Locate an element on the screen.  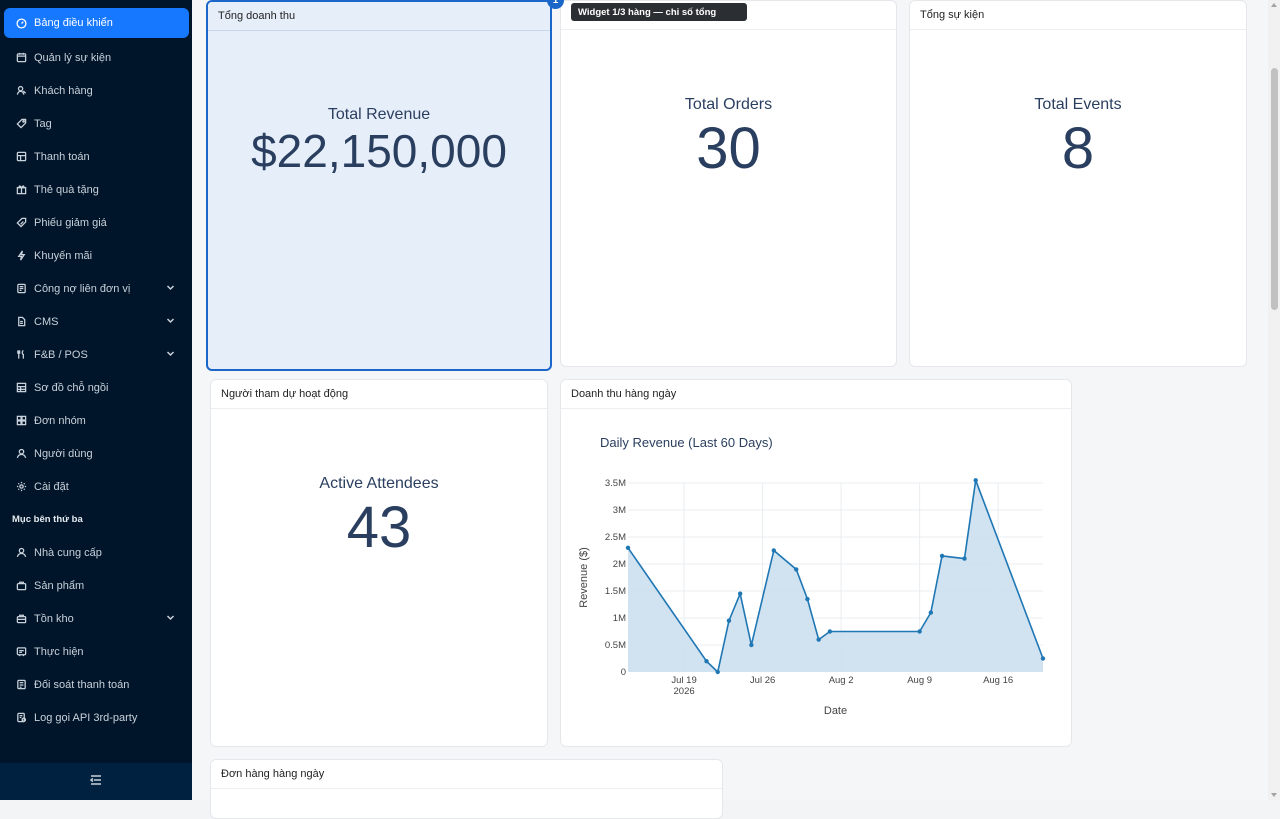
x-tick-label: Aug 16 is located at coordinates (998, 680).